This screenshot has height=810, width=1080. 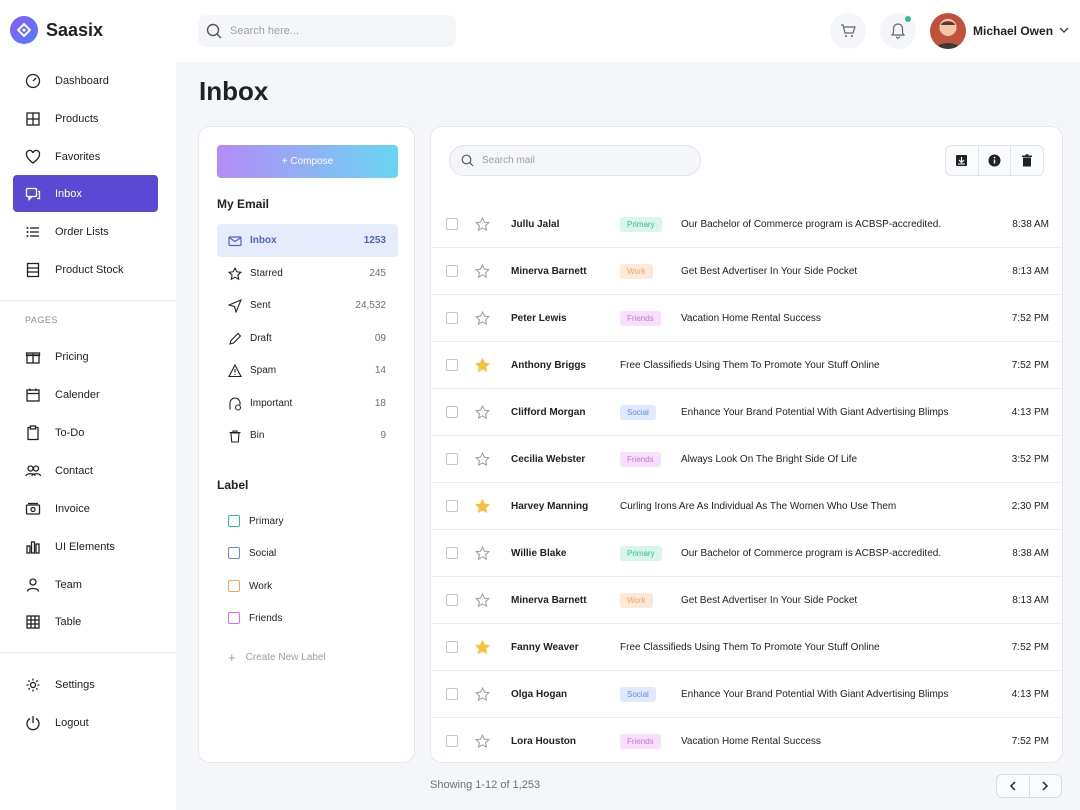 I want to click on label-work: Work, so click(x=250, y=586).